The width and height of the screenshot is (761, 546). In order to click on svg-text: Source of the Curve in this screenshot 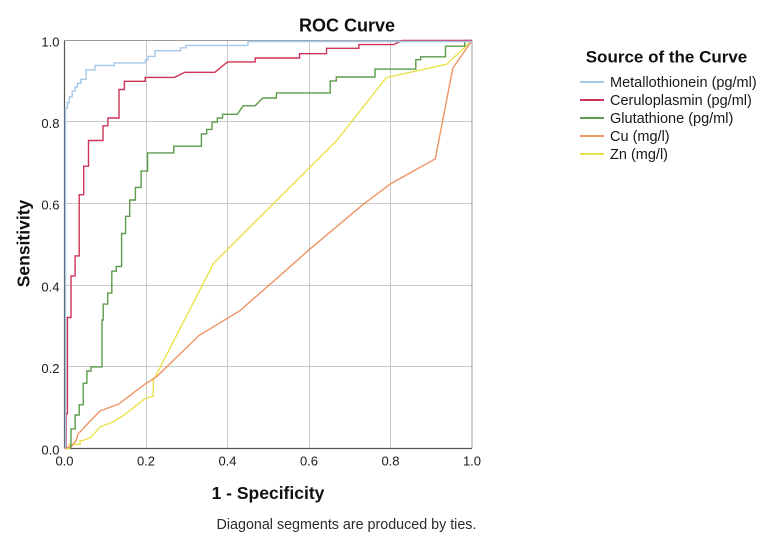, I will do `click(667, 57)`.